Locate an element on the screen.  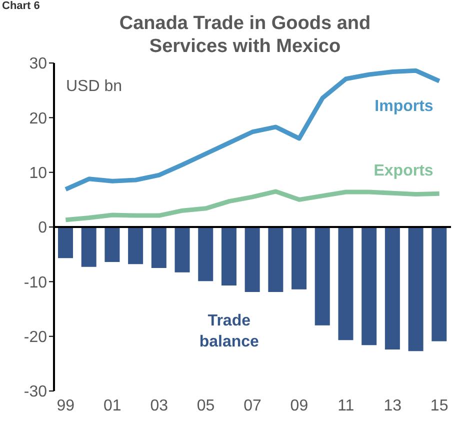
y-tick-label: -30 is located at coordinates (36, 392).